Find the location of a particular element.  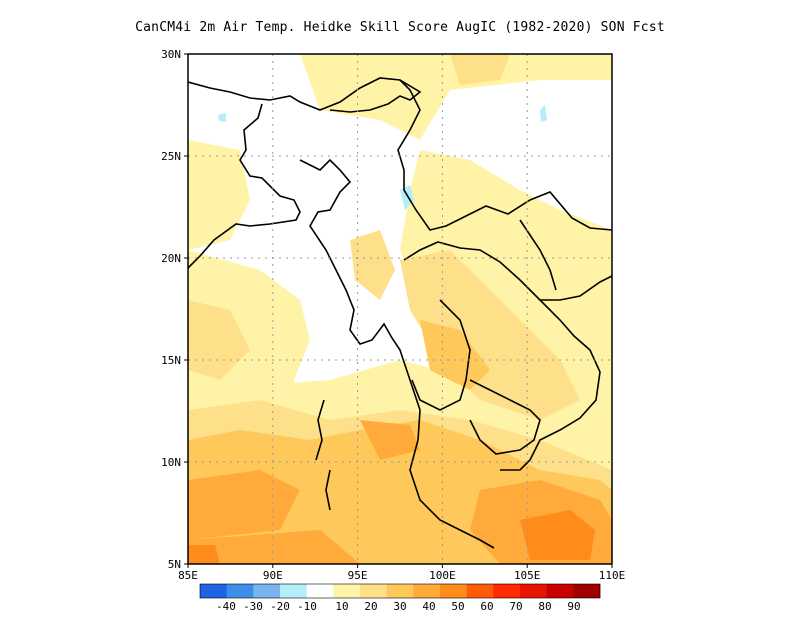

colorbar-swatches is located at coordinates (400, 591).